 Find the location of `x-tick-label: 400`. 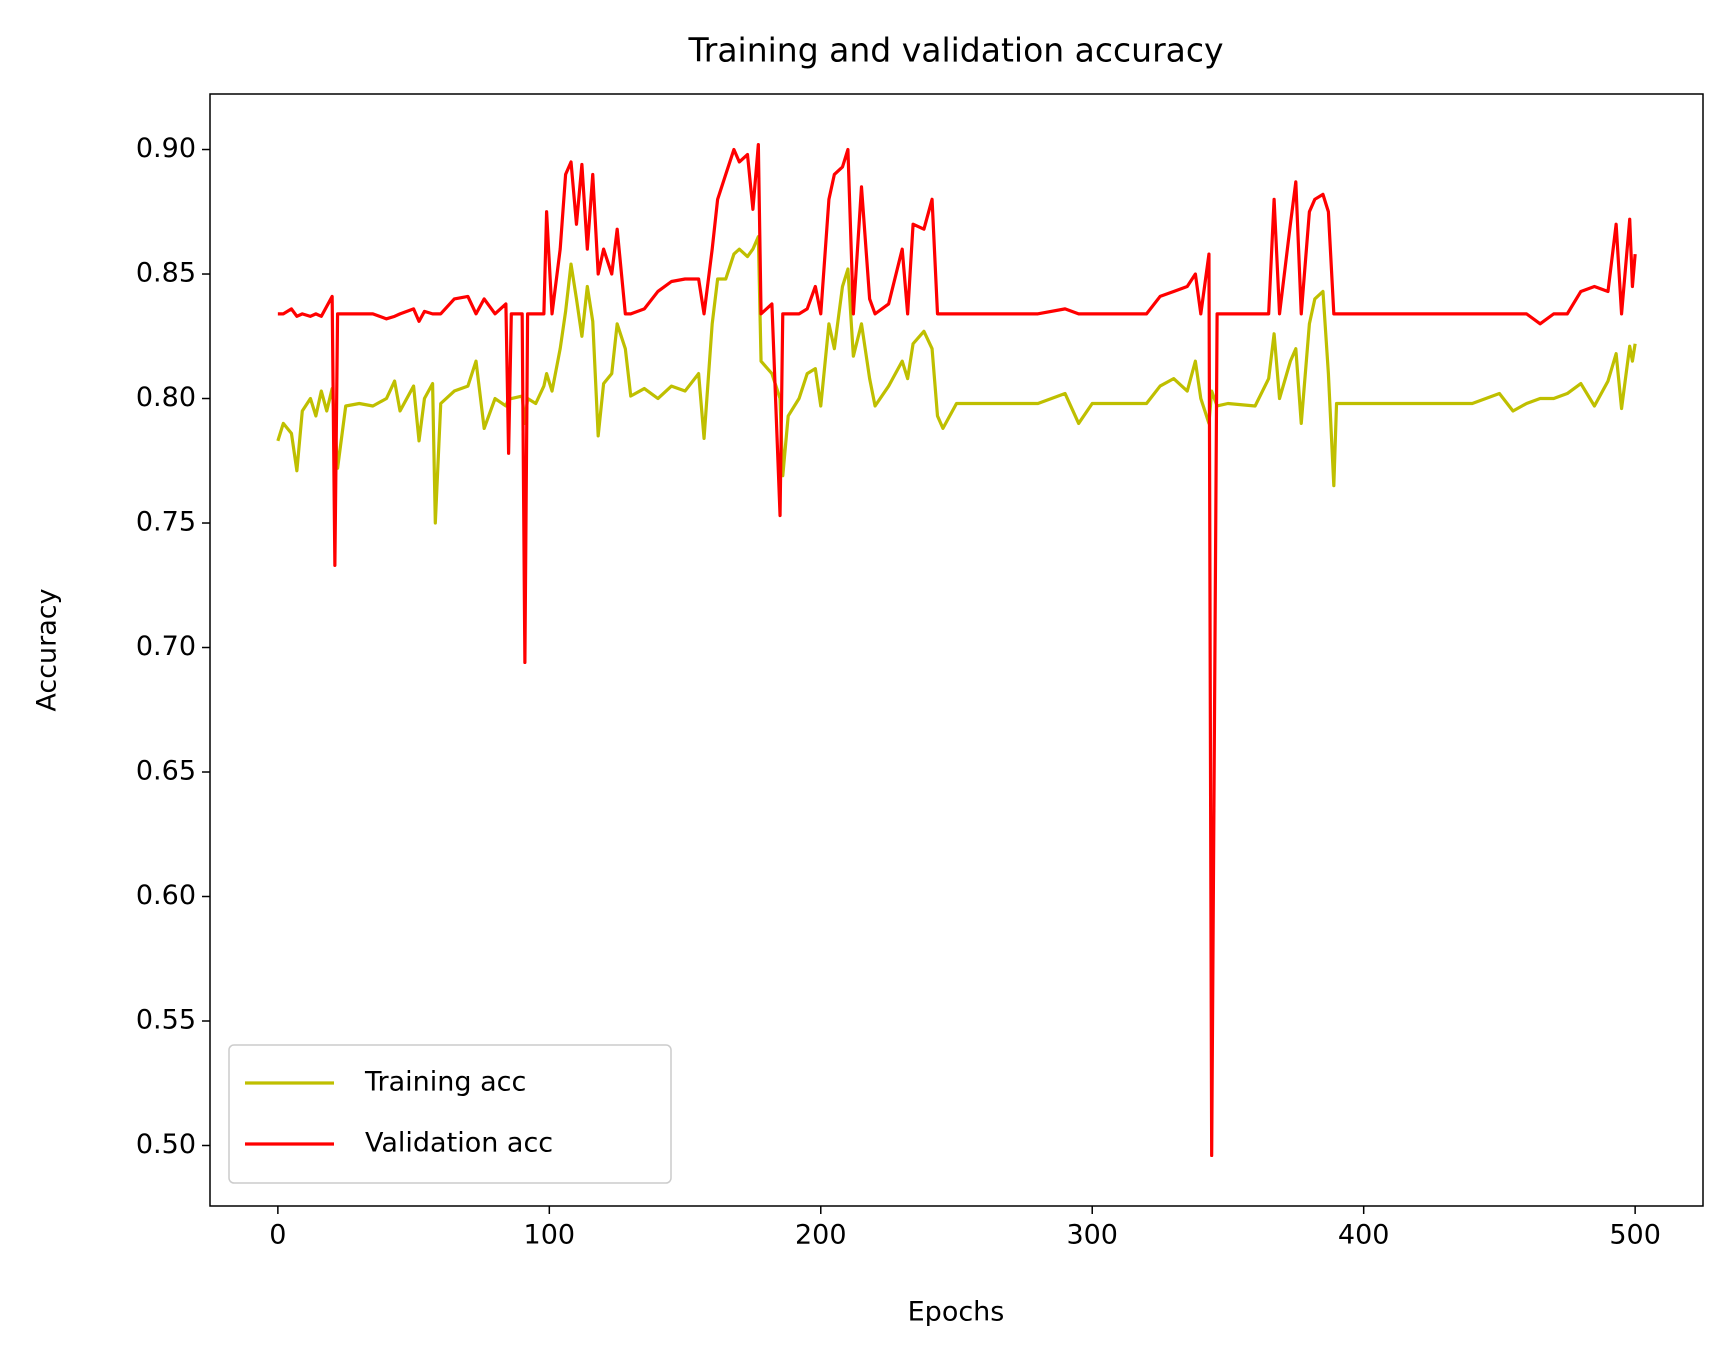

x-tick-label: 400 is located at coordinates (1364, 1235).